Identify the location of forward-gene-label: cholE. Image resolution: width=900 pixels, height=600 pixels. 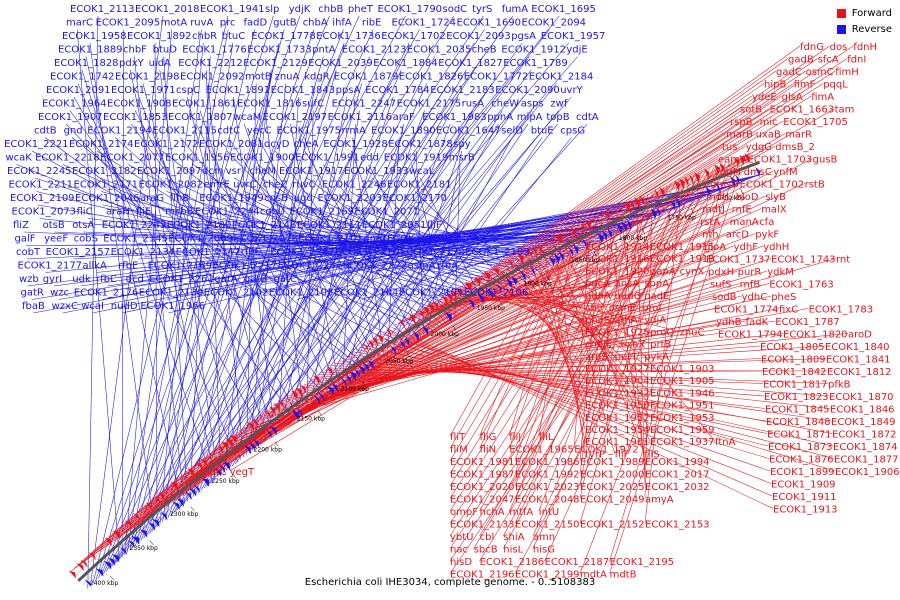
(598, 345).